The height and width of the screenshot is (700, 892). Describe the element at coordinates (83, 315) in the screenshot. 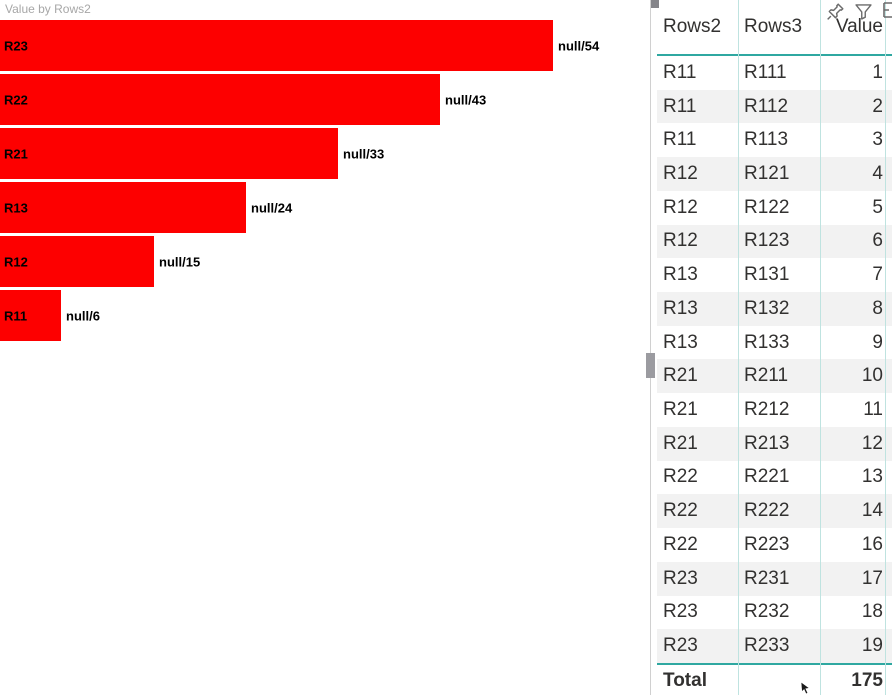

I see `bar-data-label: null/6` at that location.